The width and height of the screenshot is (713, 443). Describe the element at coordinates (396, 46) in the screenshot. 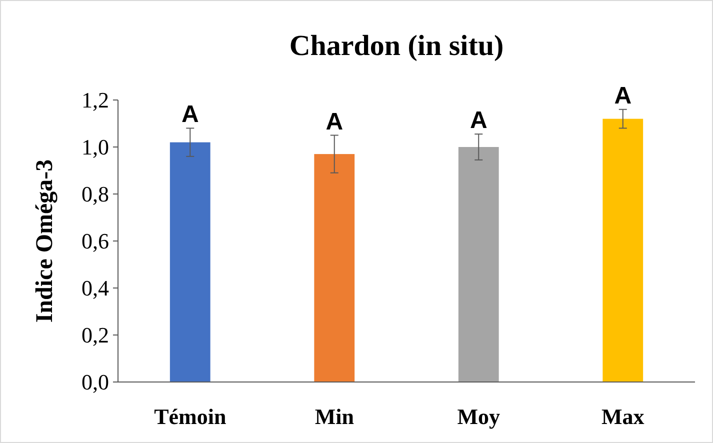

I see `chart-title: Chardon (in situ)` at that location.